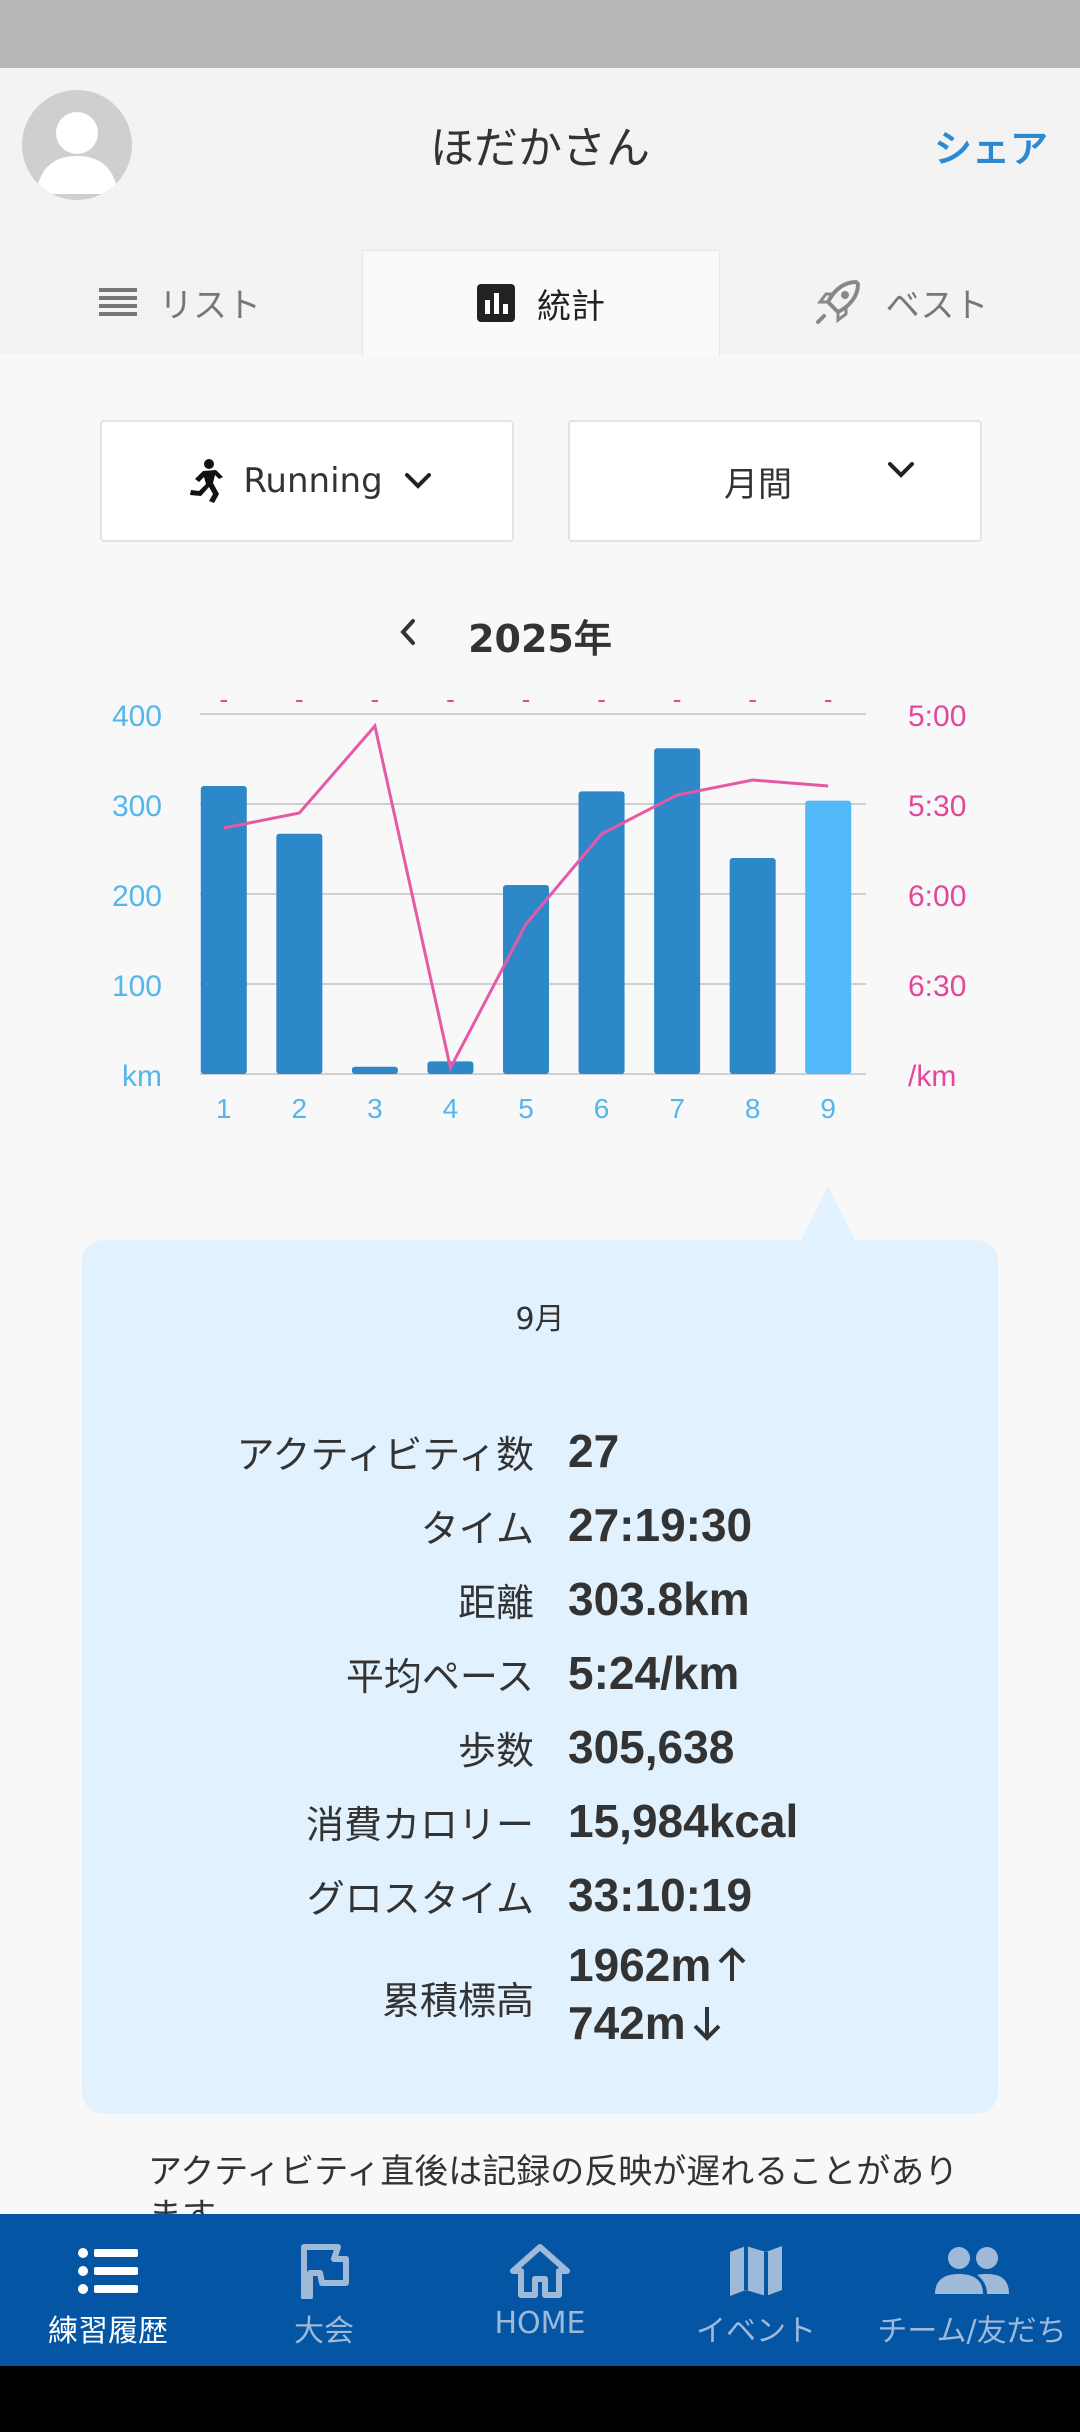 This screenshot has width=1080, height=2432. What do you see at coordinates (385, 1455) in the screenshot?
I see `summary-label: アクティビティ数` at bounding box center [385, 1455].